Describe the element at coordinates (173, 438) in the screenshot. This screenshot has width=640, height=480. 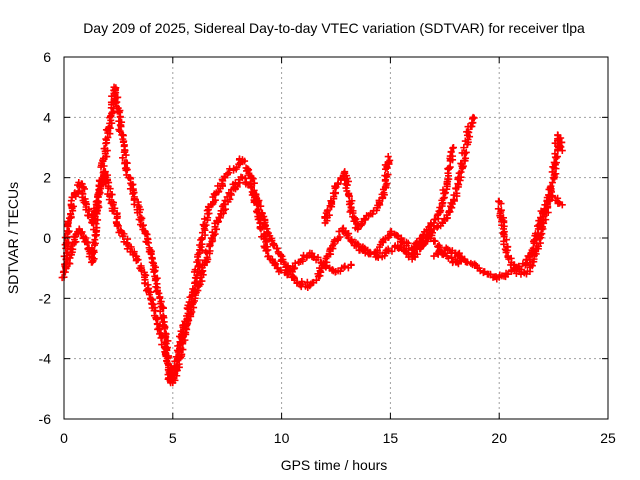
I see `x-tick-label: 5` at that location.